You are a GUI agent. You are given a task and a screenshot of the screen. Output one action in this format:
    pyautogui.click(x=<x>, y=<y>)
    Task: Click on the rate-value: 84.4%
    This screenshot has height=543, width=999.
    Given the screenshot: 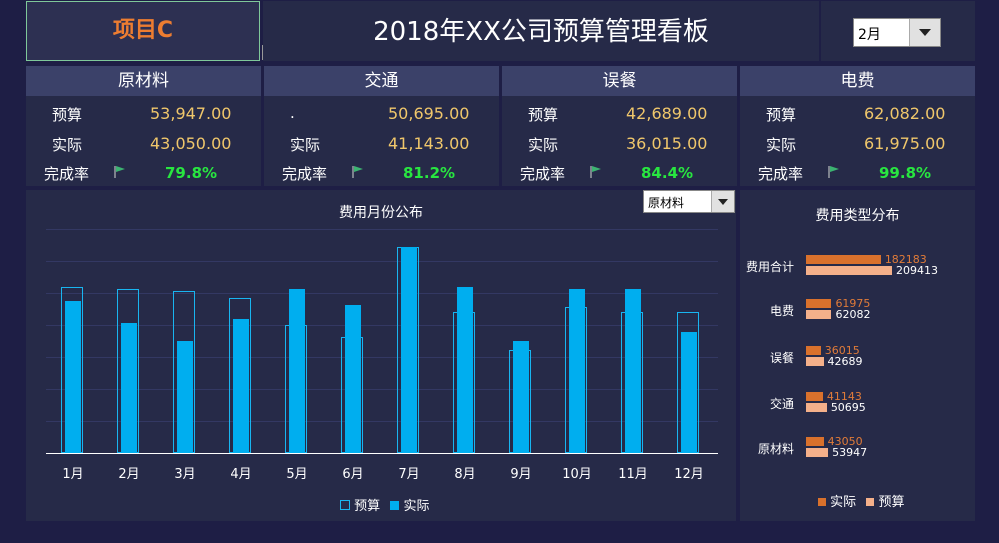 What is the action you would take?
    pyautogui.click(x=667, y=173)
    